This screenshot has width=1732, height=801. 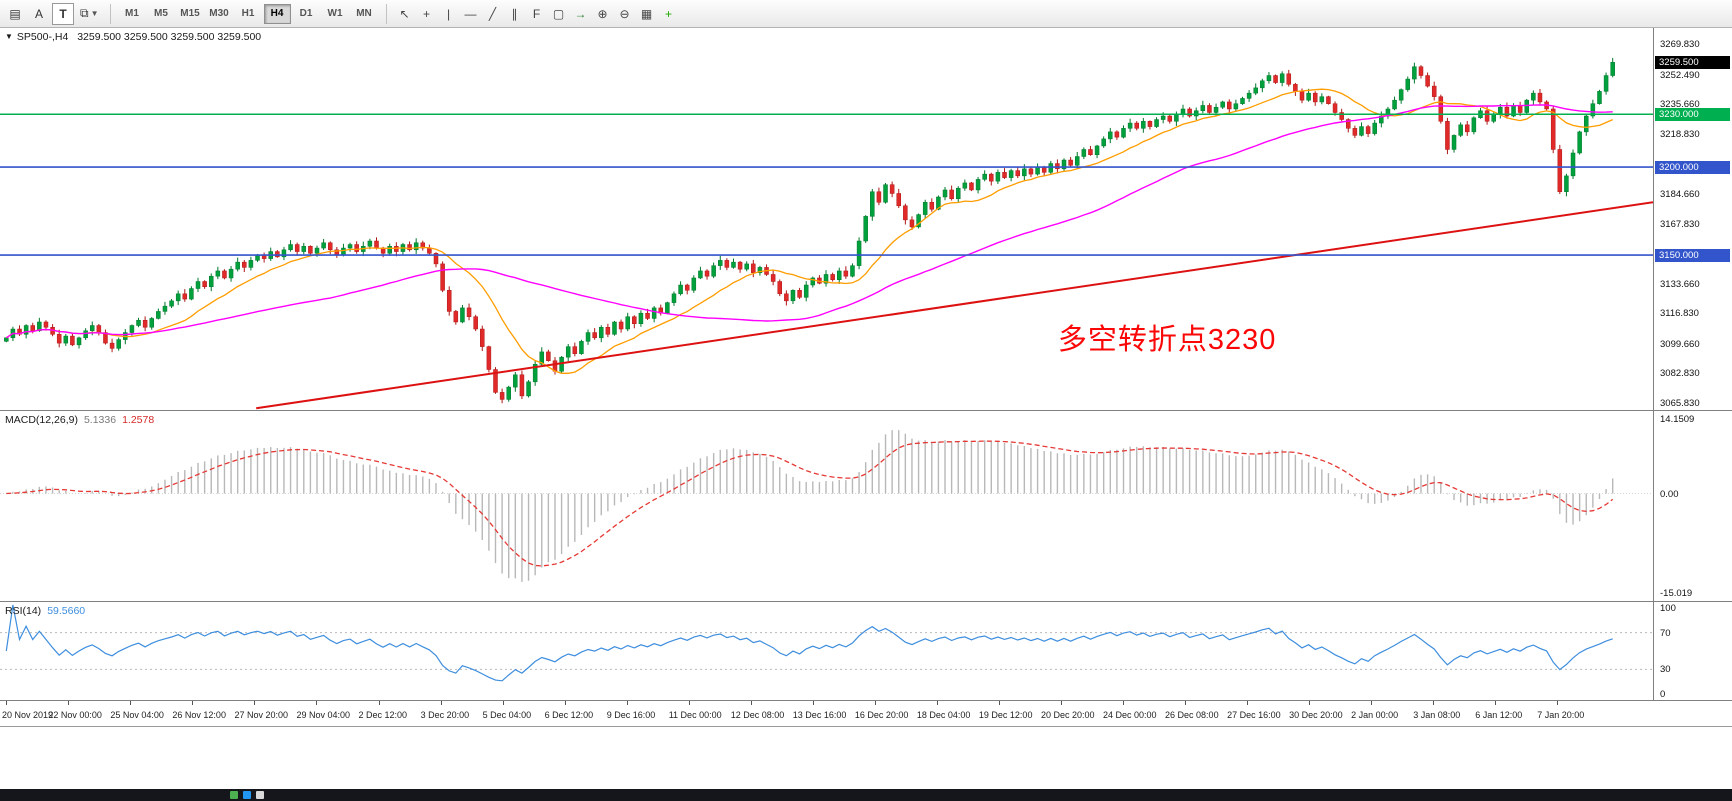 What do you see at coordinates (1375, 715) in the screenshot?
I see `time-label: 2 Jan 00:00` at bounding box center [1375, 715].